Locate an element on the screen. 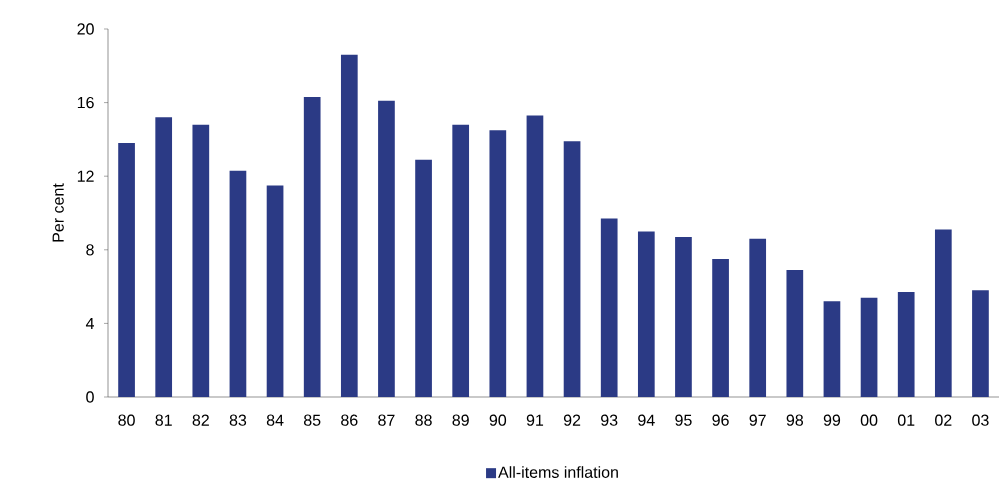  x-tick-label: 88 is located at coordinates (423, 420).